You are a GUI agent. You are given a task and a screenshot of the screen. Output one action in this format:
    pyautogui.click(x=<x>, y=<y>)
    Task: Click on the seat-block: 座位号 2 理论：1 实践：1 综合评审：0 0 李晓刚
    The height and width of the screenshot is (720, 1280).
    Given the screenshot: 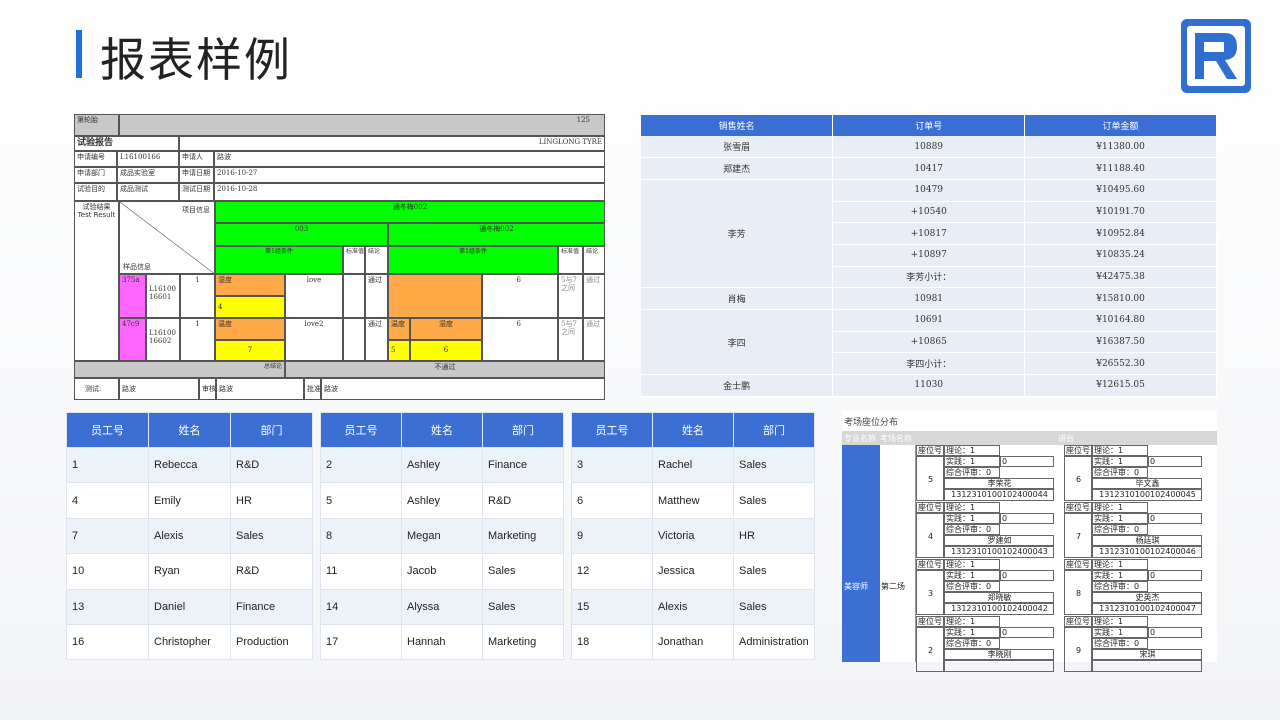 What is the action you would take?
    pyautogui.click(x=985, y=644)
    